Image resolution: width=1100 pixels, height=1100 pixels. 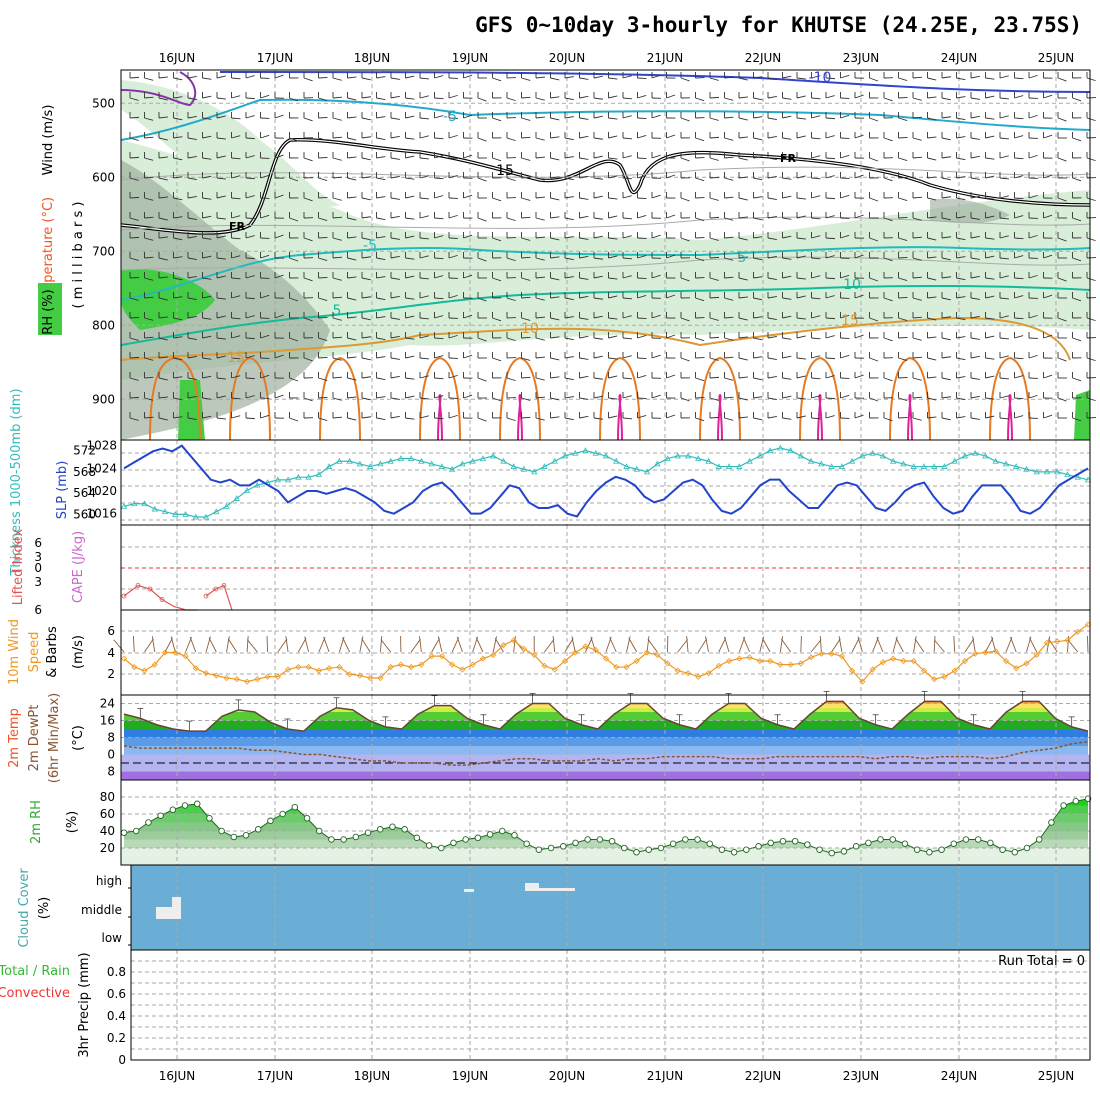 What do you see at coordinates (567, 1076) in the screenshot?
I see `day-label-bottom: 20JUN` at bounding box center [567, 1076].